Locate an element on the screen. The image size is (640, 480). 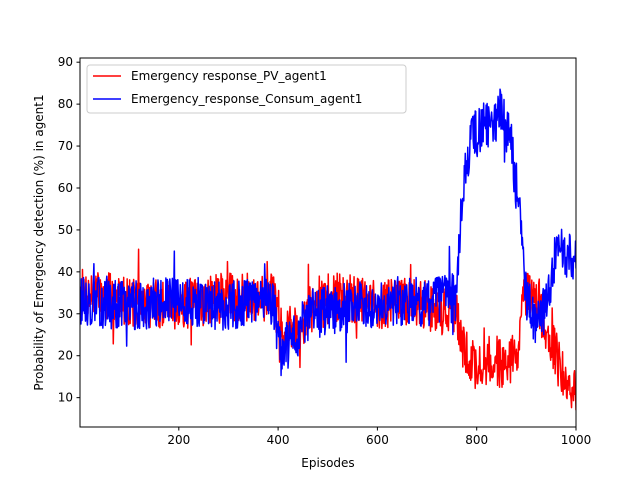
x-tick-label: 800 is located at coordinates (476, 440).